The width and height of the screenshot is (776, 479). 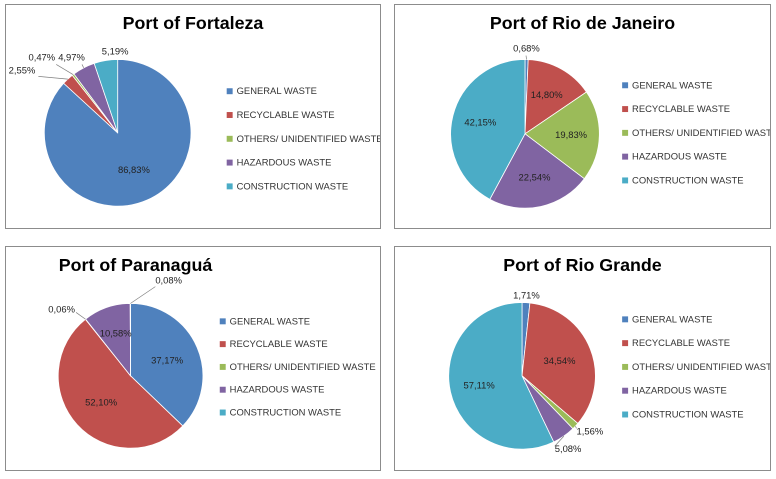 I want to click on pie-slice-hazardous-waste, so click(x=537, y=171).